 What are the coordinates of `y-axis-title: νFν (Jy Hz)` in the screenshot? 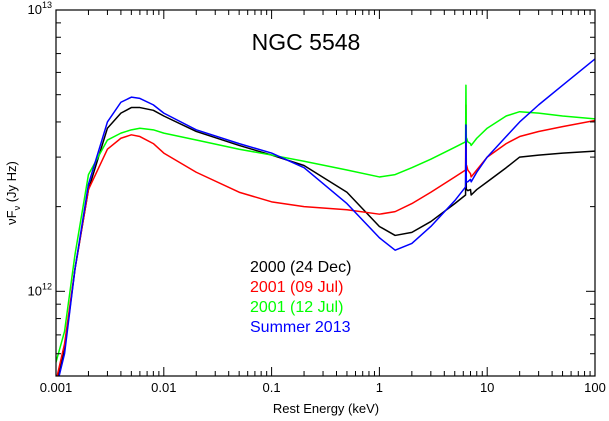 It's located at (13, 193).